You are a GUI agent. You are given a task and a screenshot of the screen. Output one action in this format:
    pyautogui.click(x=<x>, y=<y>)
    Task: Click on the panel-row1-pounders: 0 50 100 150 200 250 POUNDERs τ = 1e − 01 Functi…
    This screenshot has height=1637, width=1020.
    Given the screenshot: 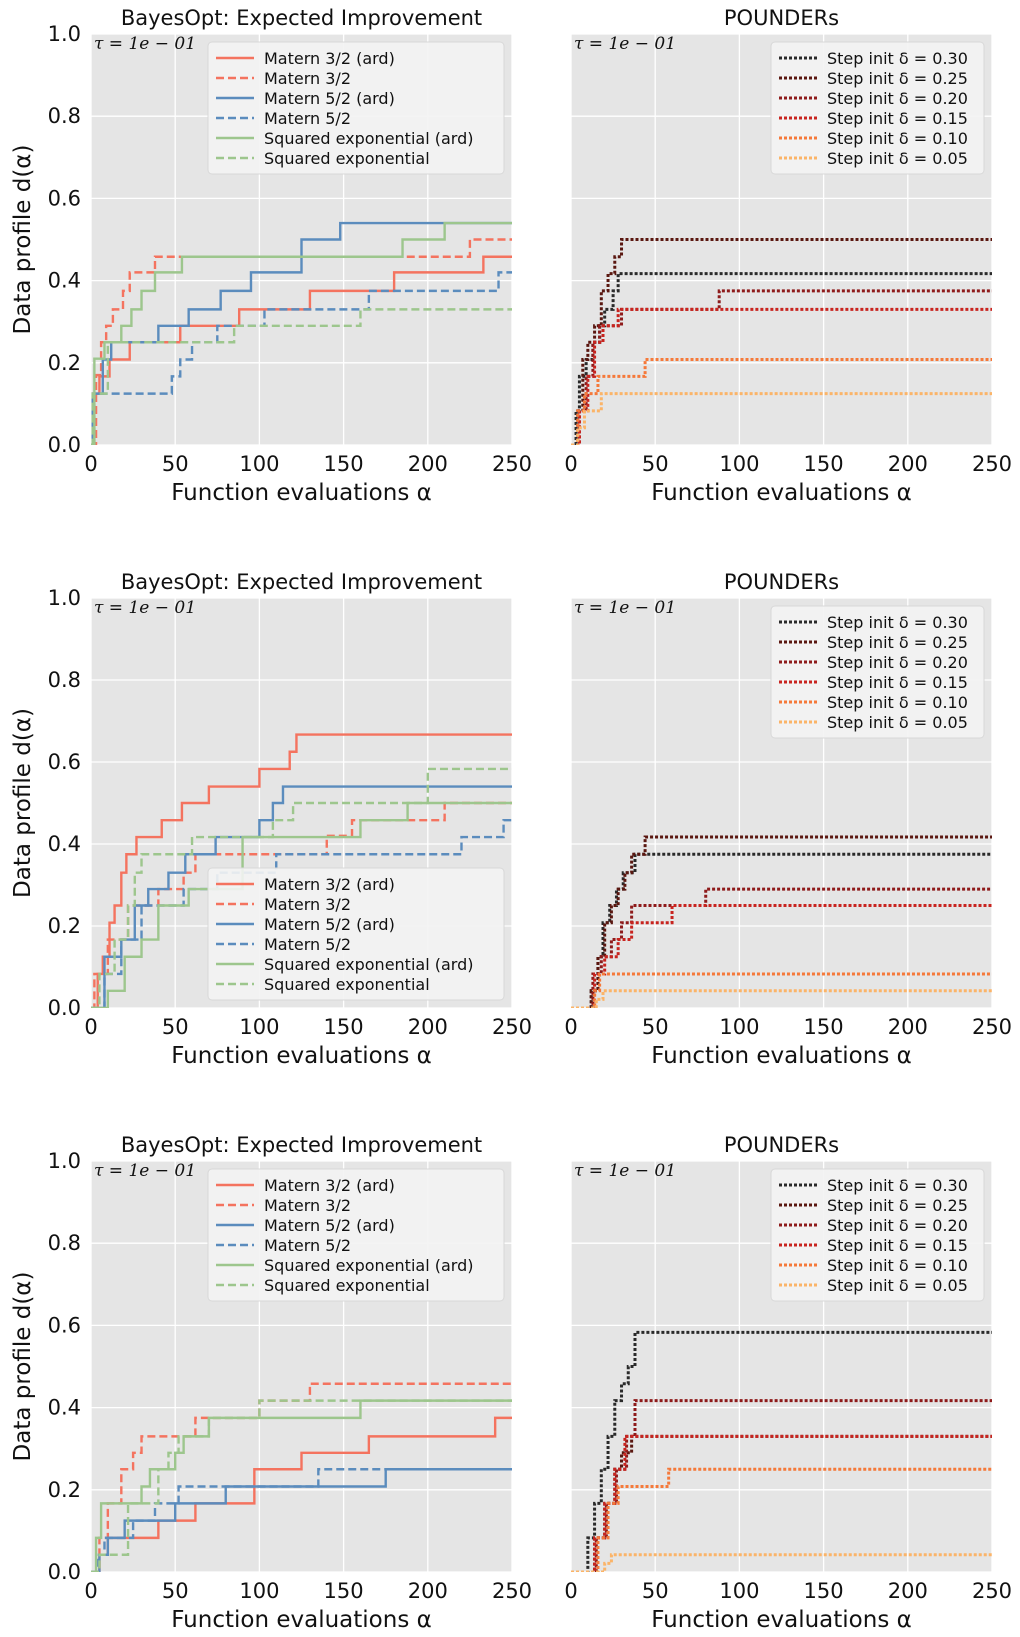 What is the action you would take?
    pyautogui.click(x=788, y=256)
    